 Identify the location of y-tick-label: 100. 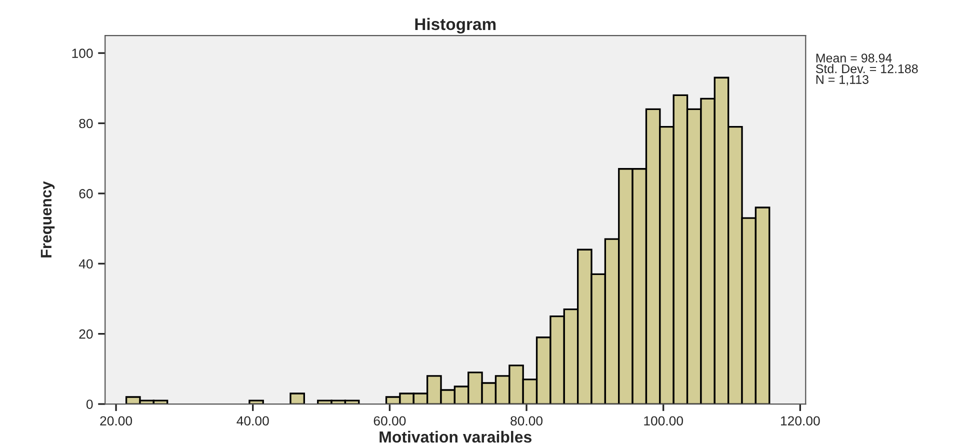
(82, 53).